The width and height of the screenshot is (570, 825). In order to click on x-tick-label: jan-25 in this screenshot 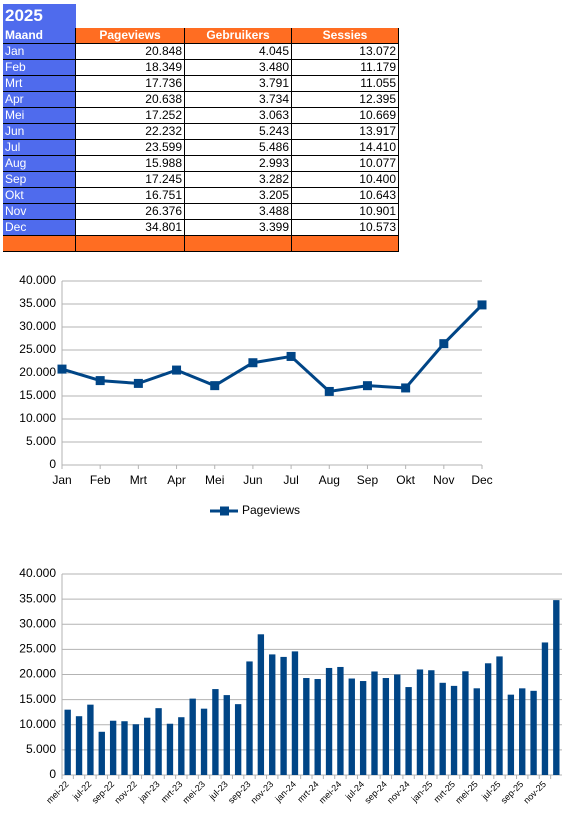, I will do `click(421, 791)`.